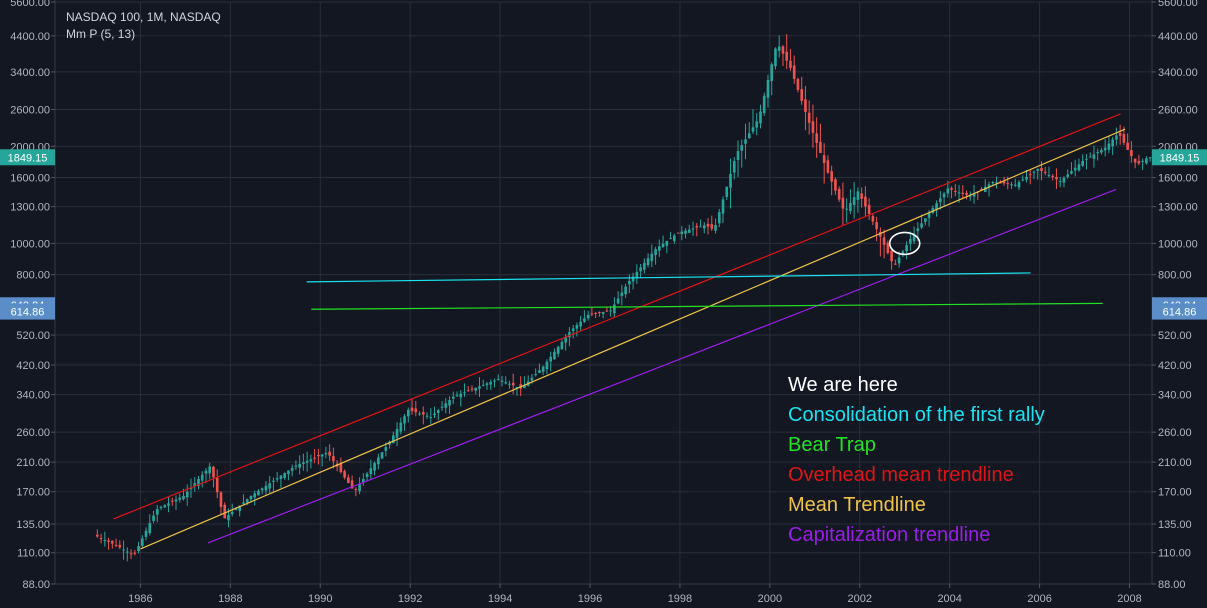  What do you see at coordinates (140, 599) in the screenshot?
I see `x-tick-label: 1986` at bounding box center [140, 599].